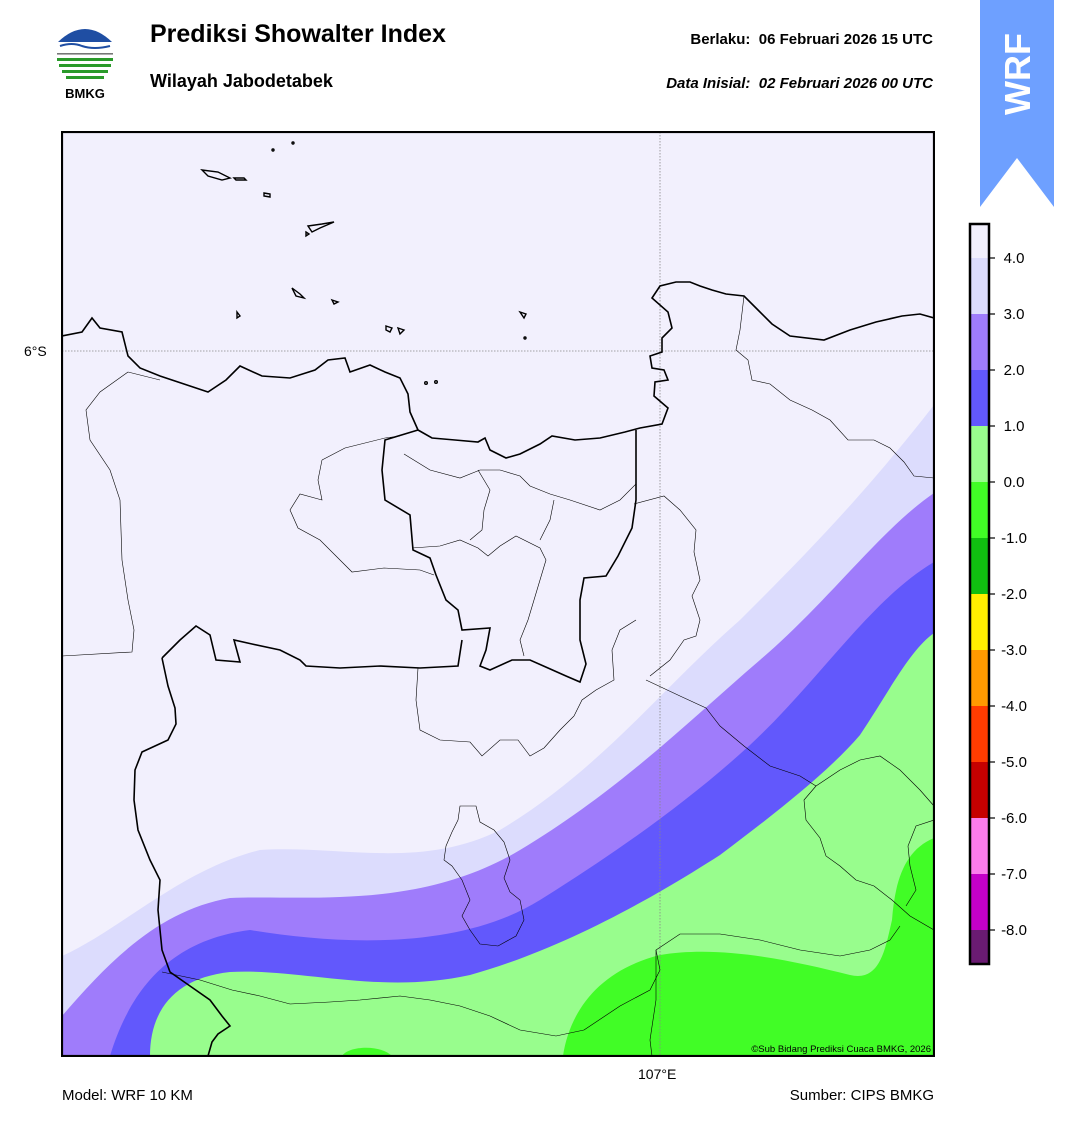 This screenshot has height=1128, width=1068. What do you see at coordinates (708, 83) in the screenshot?
I see `init-label: Data Inisial:` at bounding box center [708, 83].